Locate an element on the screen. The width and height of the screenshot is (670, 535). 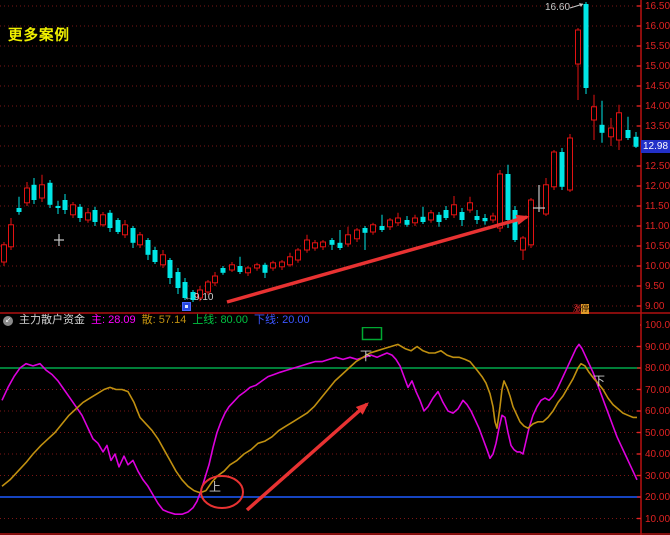
field-value: 80.00 is located at coordinates (234, 320).